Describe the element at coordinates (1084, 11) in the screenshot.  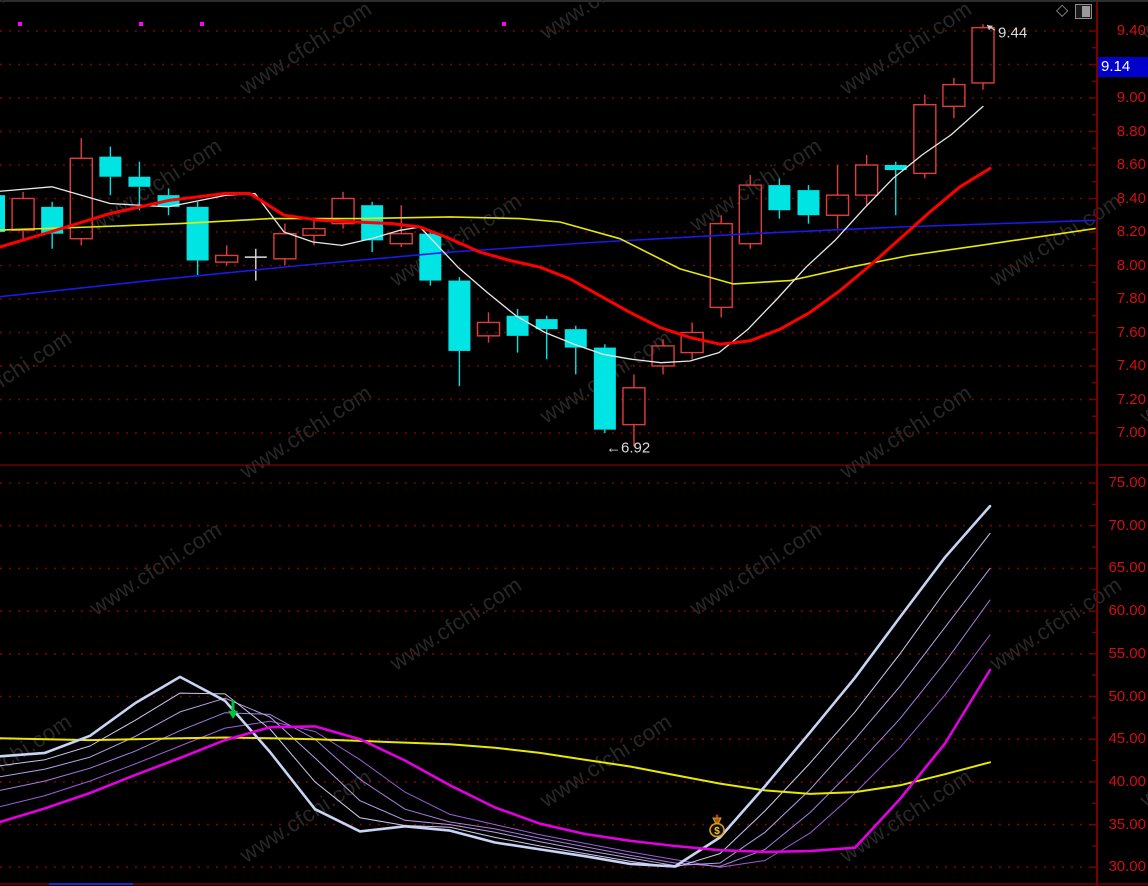
I see `split-pane-icon` at that location.